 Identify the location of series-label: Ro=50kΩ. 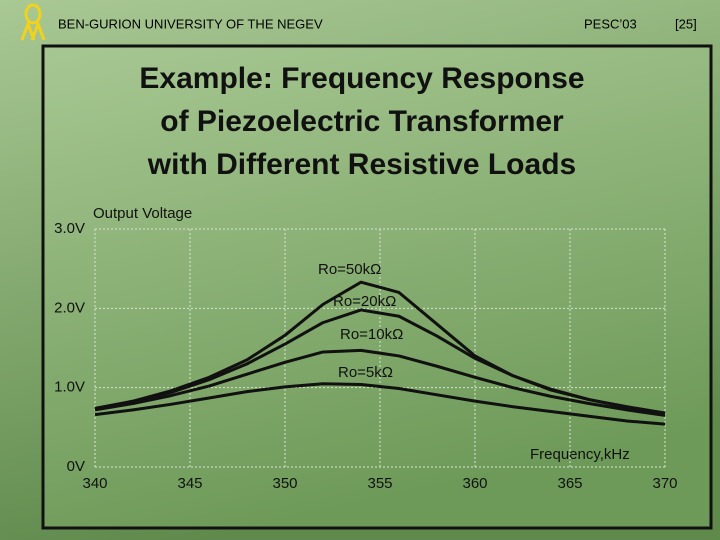
(349, 269).